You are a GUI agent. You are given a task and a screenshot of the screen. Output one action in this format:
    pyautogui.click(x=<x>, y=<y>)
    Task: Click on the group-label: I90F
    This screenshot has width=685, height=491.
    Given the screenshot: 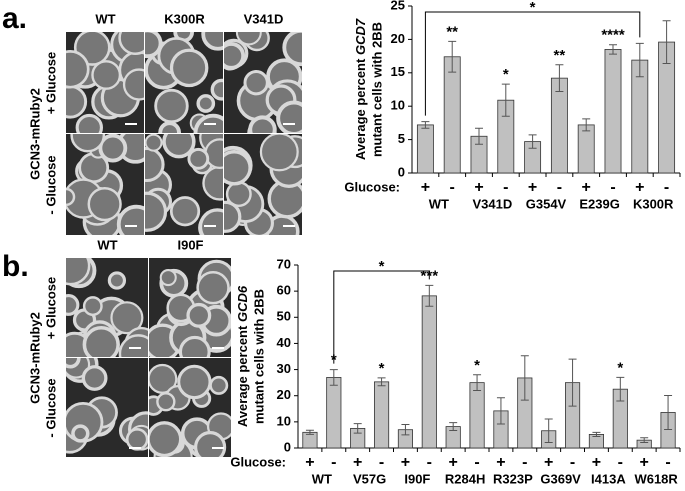 What is the action you would take?
    pyautogui.click(x=417, y=478)
    